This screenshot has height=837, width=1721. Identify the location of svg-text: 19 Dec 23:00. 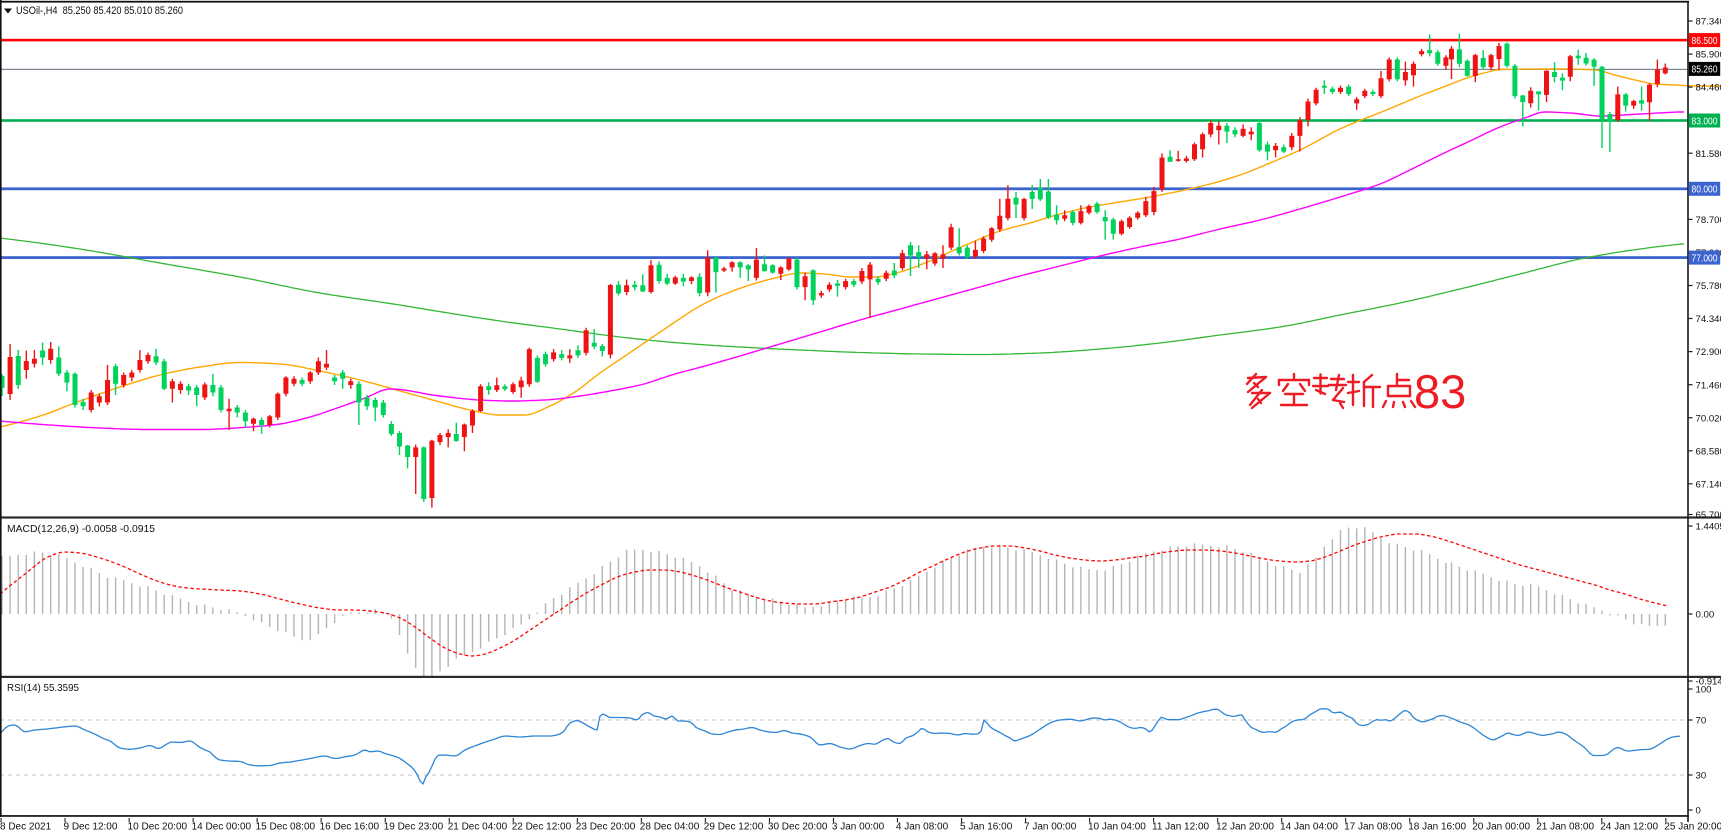
(414, 827).